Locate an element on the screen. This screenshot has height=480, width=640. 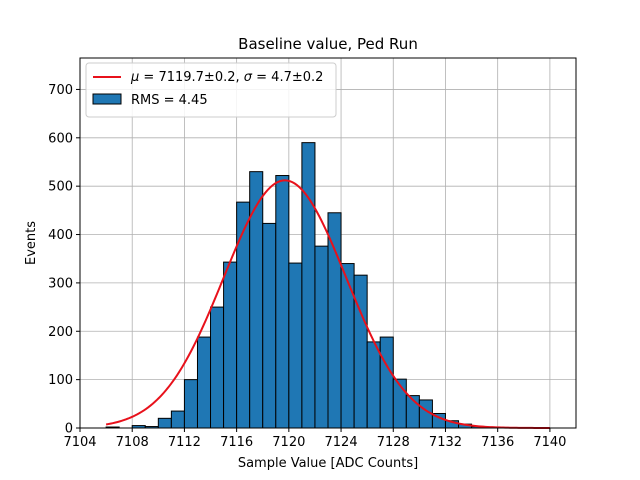
y-tick-label: 700 is located at coordinates (60, 90).